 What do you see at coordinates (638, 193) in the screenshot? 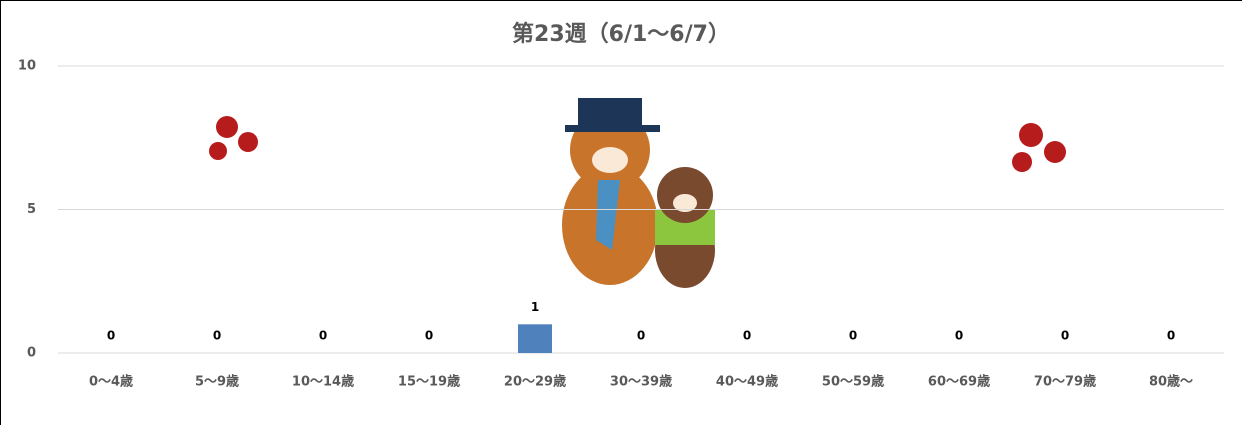
I see `bear-illustration` at bounding box center [638, 193].